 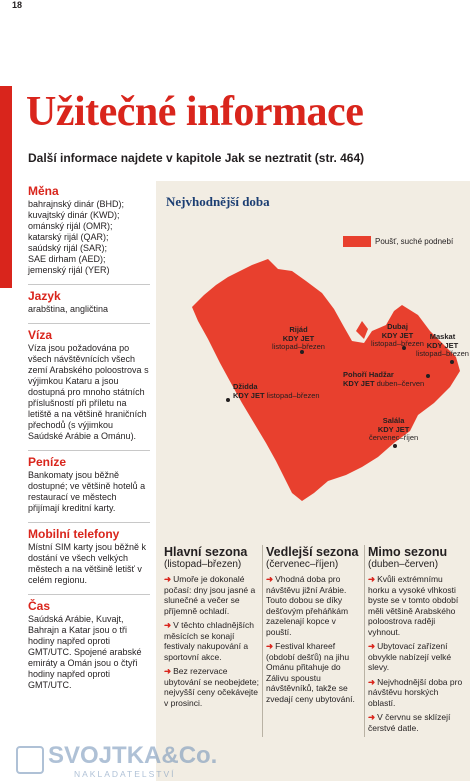 What do you see at coordinates (69, 270) in the screenshot?
I see `currency-line: jemenský rijál (YER)` at bounding box center [69, 270].